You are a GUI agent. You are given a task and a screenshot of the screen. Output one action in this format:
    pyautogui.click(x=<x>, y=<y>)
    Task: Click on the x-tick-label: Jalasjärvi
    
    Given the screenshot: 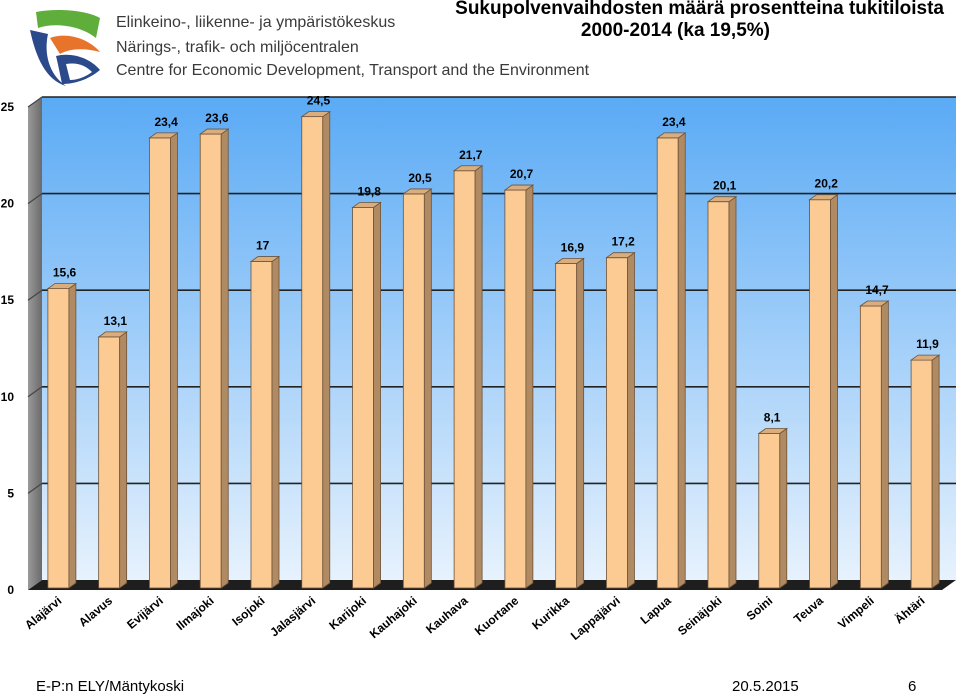 What is the action you would take?
    pyautogui.click(x=292, y=617)
    